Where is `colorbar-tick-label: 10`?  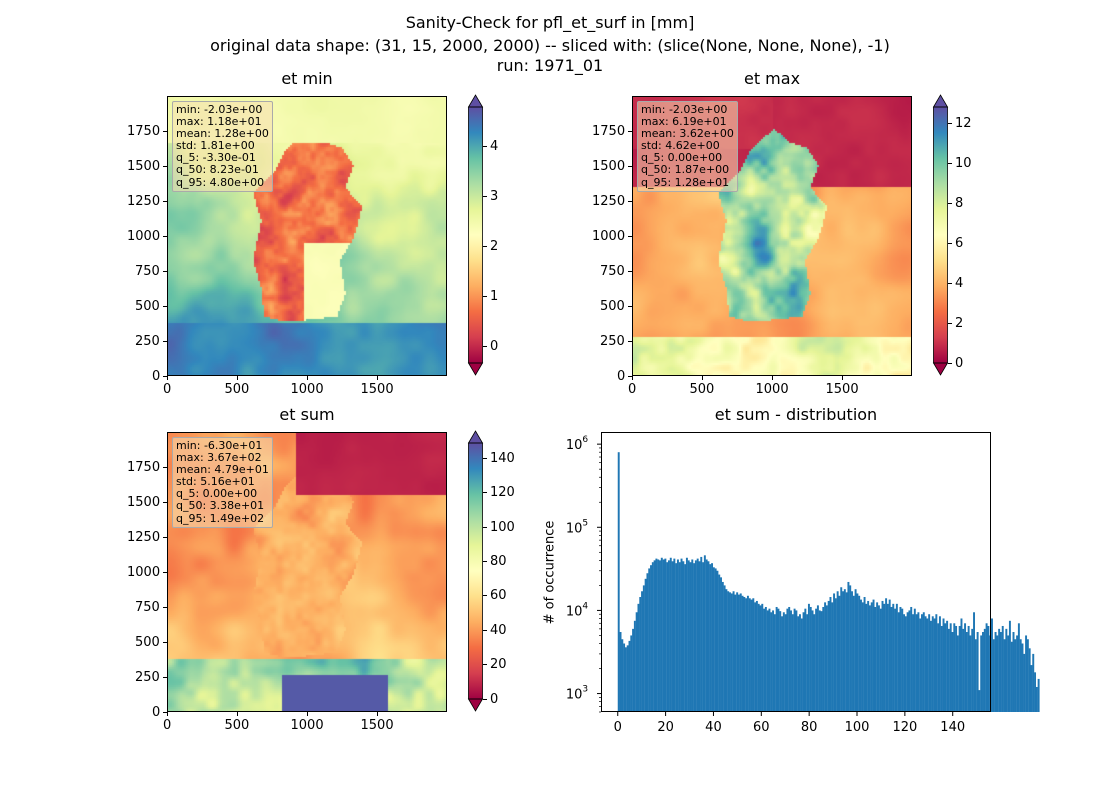
colorbar-tick-label: 10 is located at coordinates (963, 163).